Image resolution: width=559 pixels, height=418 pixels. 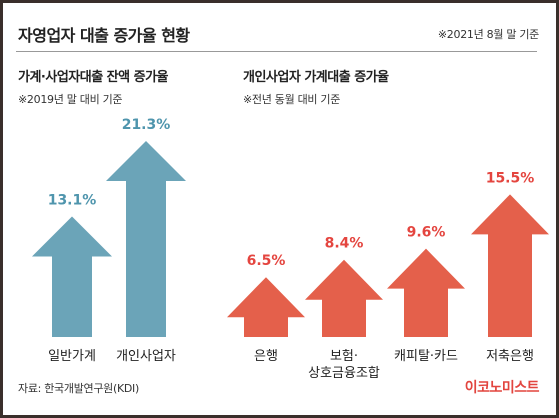 What do you see at coordinates (146, 125) in the screenshot?
I see `left-value-label-1: 21.3%` at bounding box center [146, 125].